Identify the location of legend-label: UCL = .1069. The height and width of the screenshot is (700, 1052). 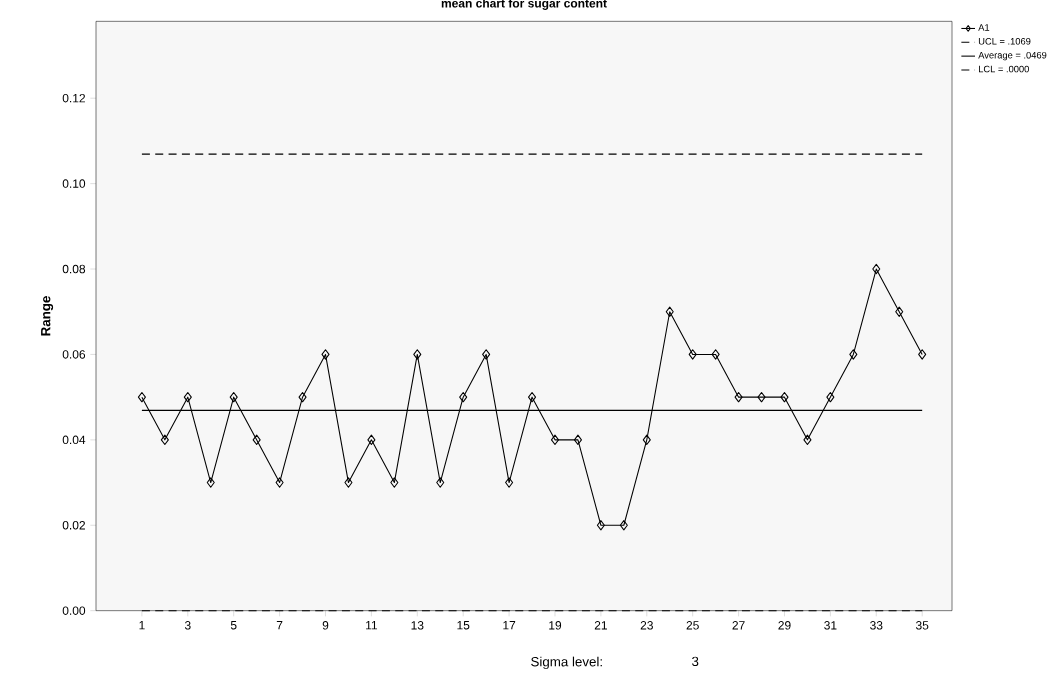
(1004, 41).